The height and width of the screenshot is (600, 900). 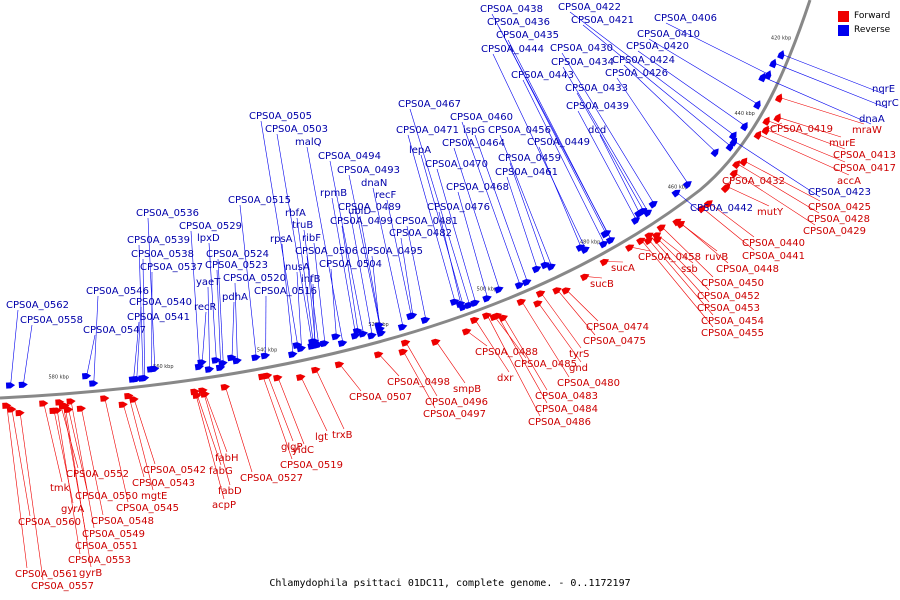 I want to click on gene-label: dnaA, so click(x=872, y=119).